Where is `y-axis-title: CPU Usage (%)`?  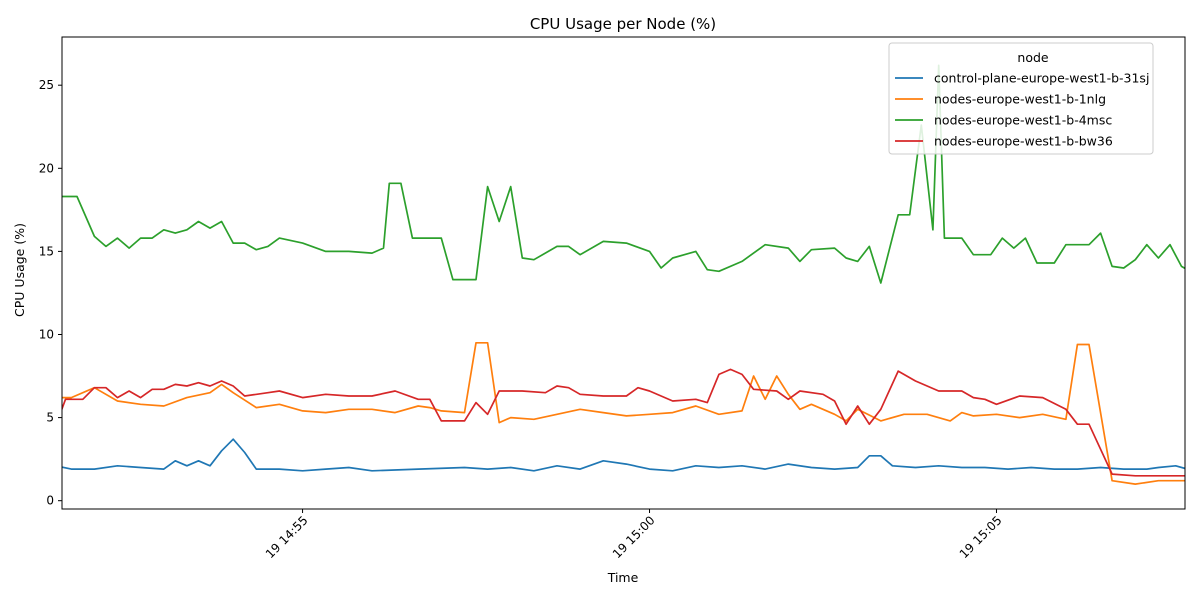
y-axis-title: CPU Usage (%) is located at coordinates (19, 270).